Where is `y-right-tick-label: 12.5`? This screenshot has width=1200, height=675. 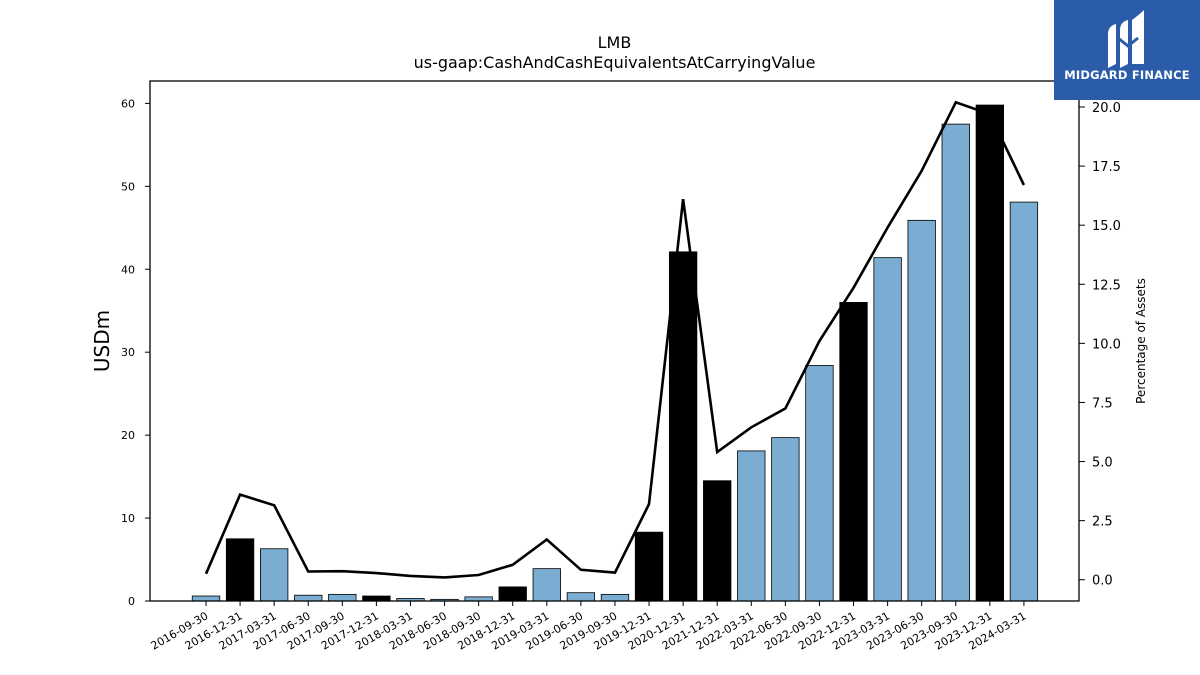
y-right-tick-label: 12.5 is located at coordinates (1106, 285).